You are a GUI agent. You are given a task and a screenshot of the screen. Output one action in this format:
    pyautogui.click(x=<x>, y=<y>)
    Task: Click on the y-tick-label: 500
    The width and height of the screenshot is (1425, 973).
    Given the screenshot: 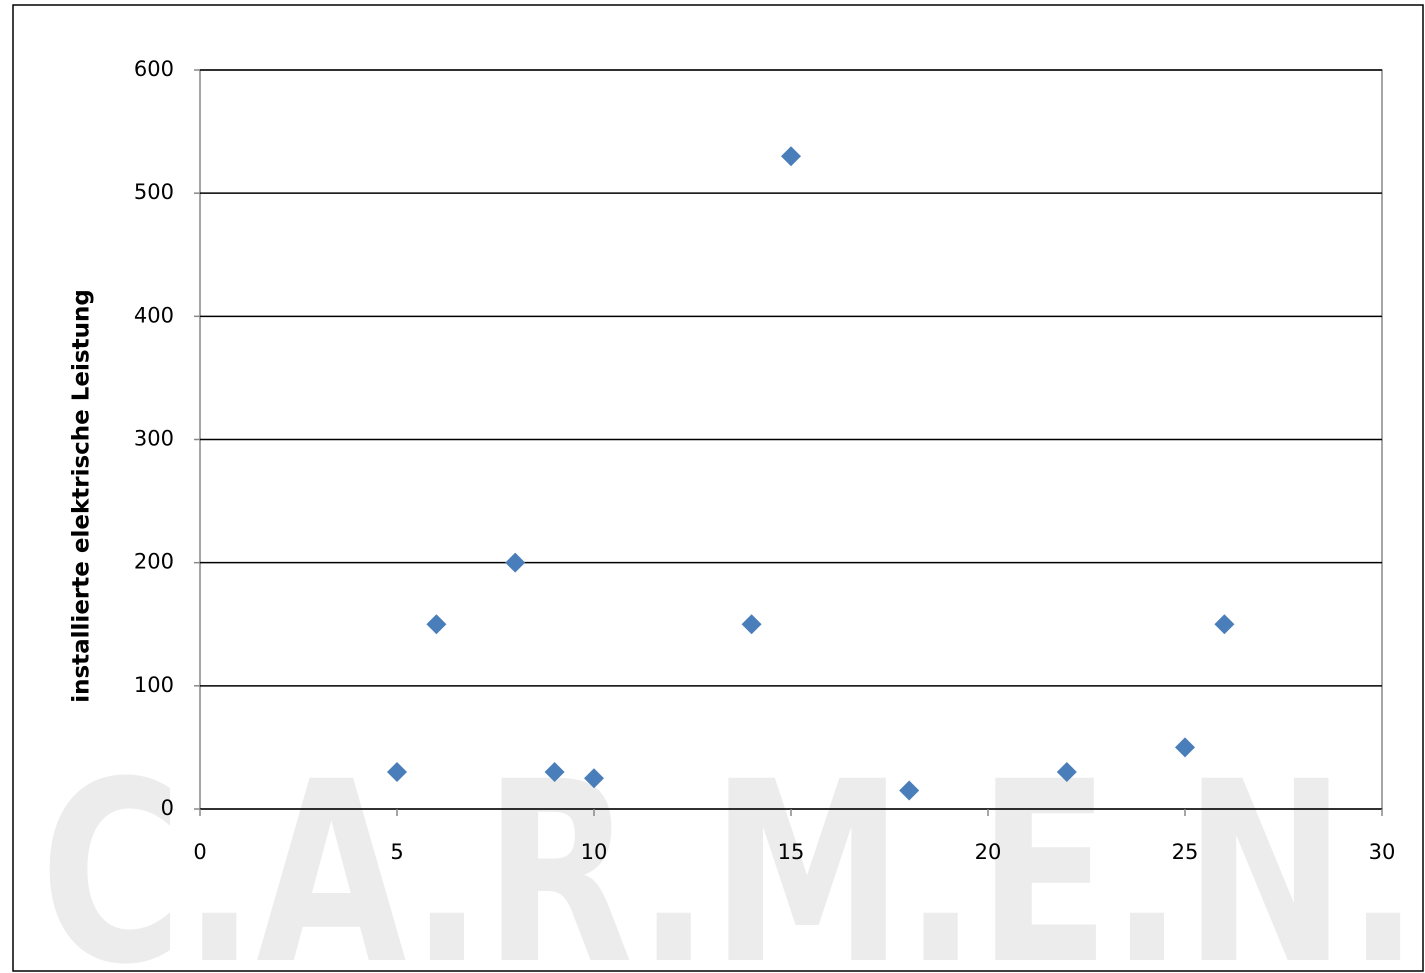 What is the action you would take?
    pyautogui.click(x=154, y=192)
    